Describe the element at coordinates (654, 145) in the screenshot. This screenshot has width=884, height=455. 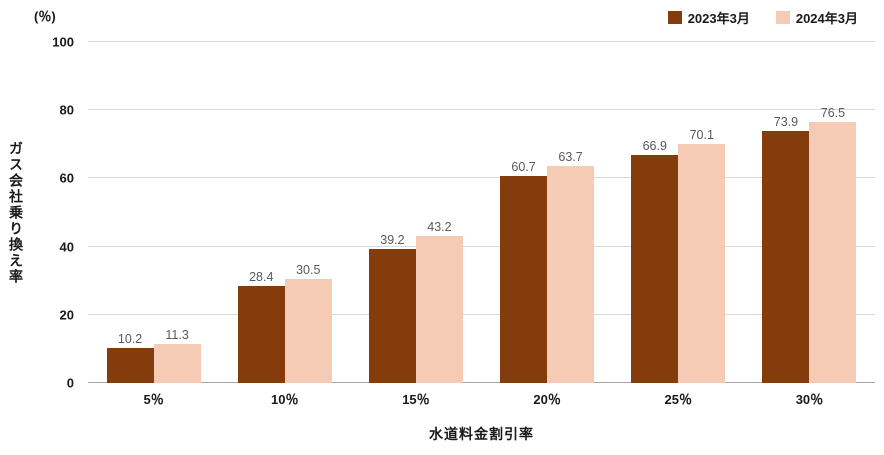
I see `bar-value-label: 66.9` at that location.